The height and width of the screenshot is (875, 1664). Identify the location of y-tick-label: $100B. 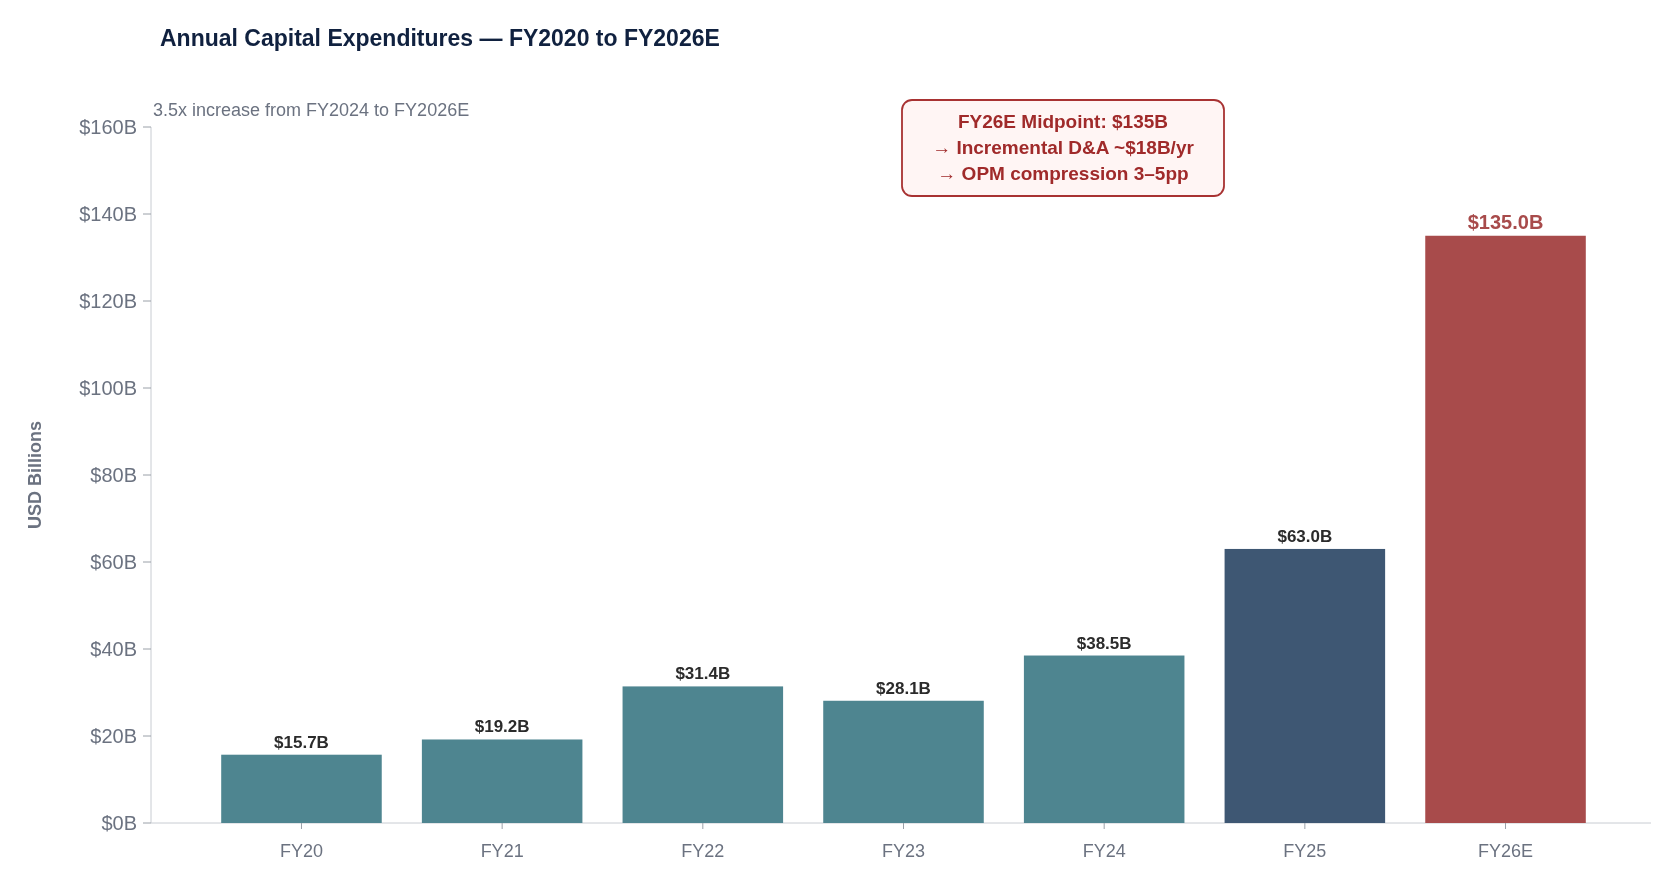
(108, 388).